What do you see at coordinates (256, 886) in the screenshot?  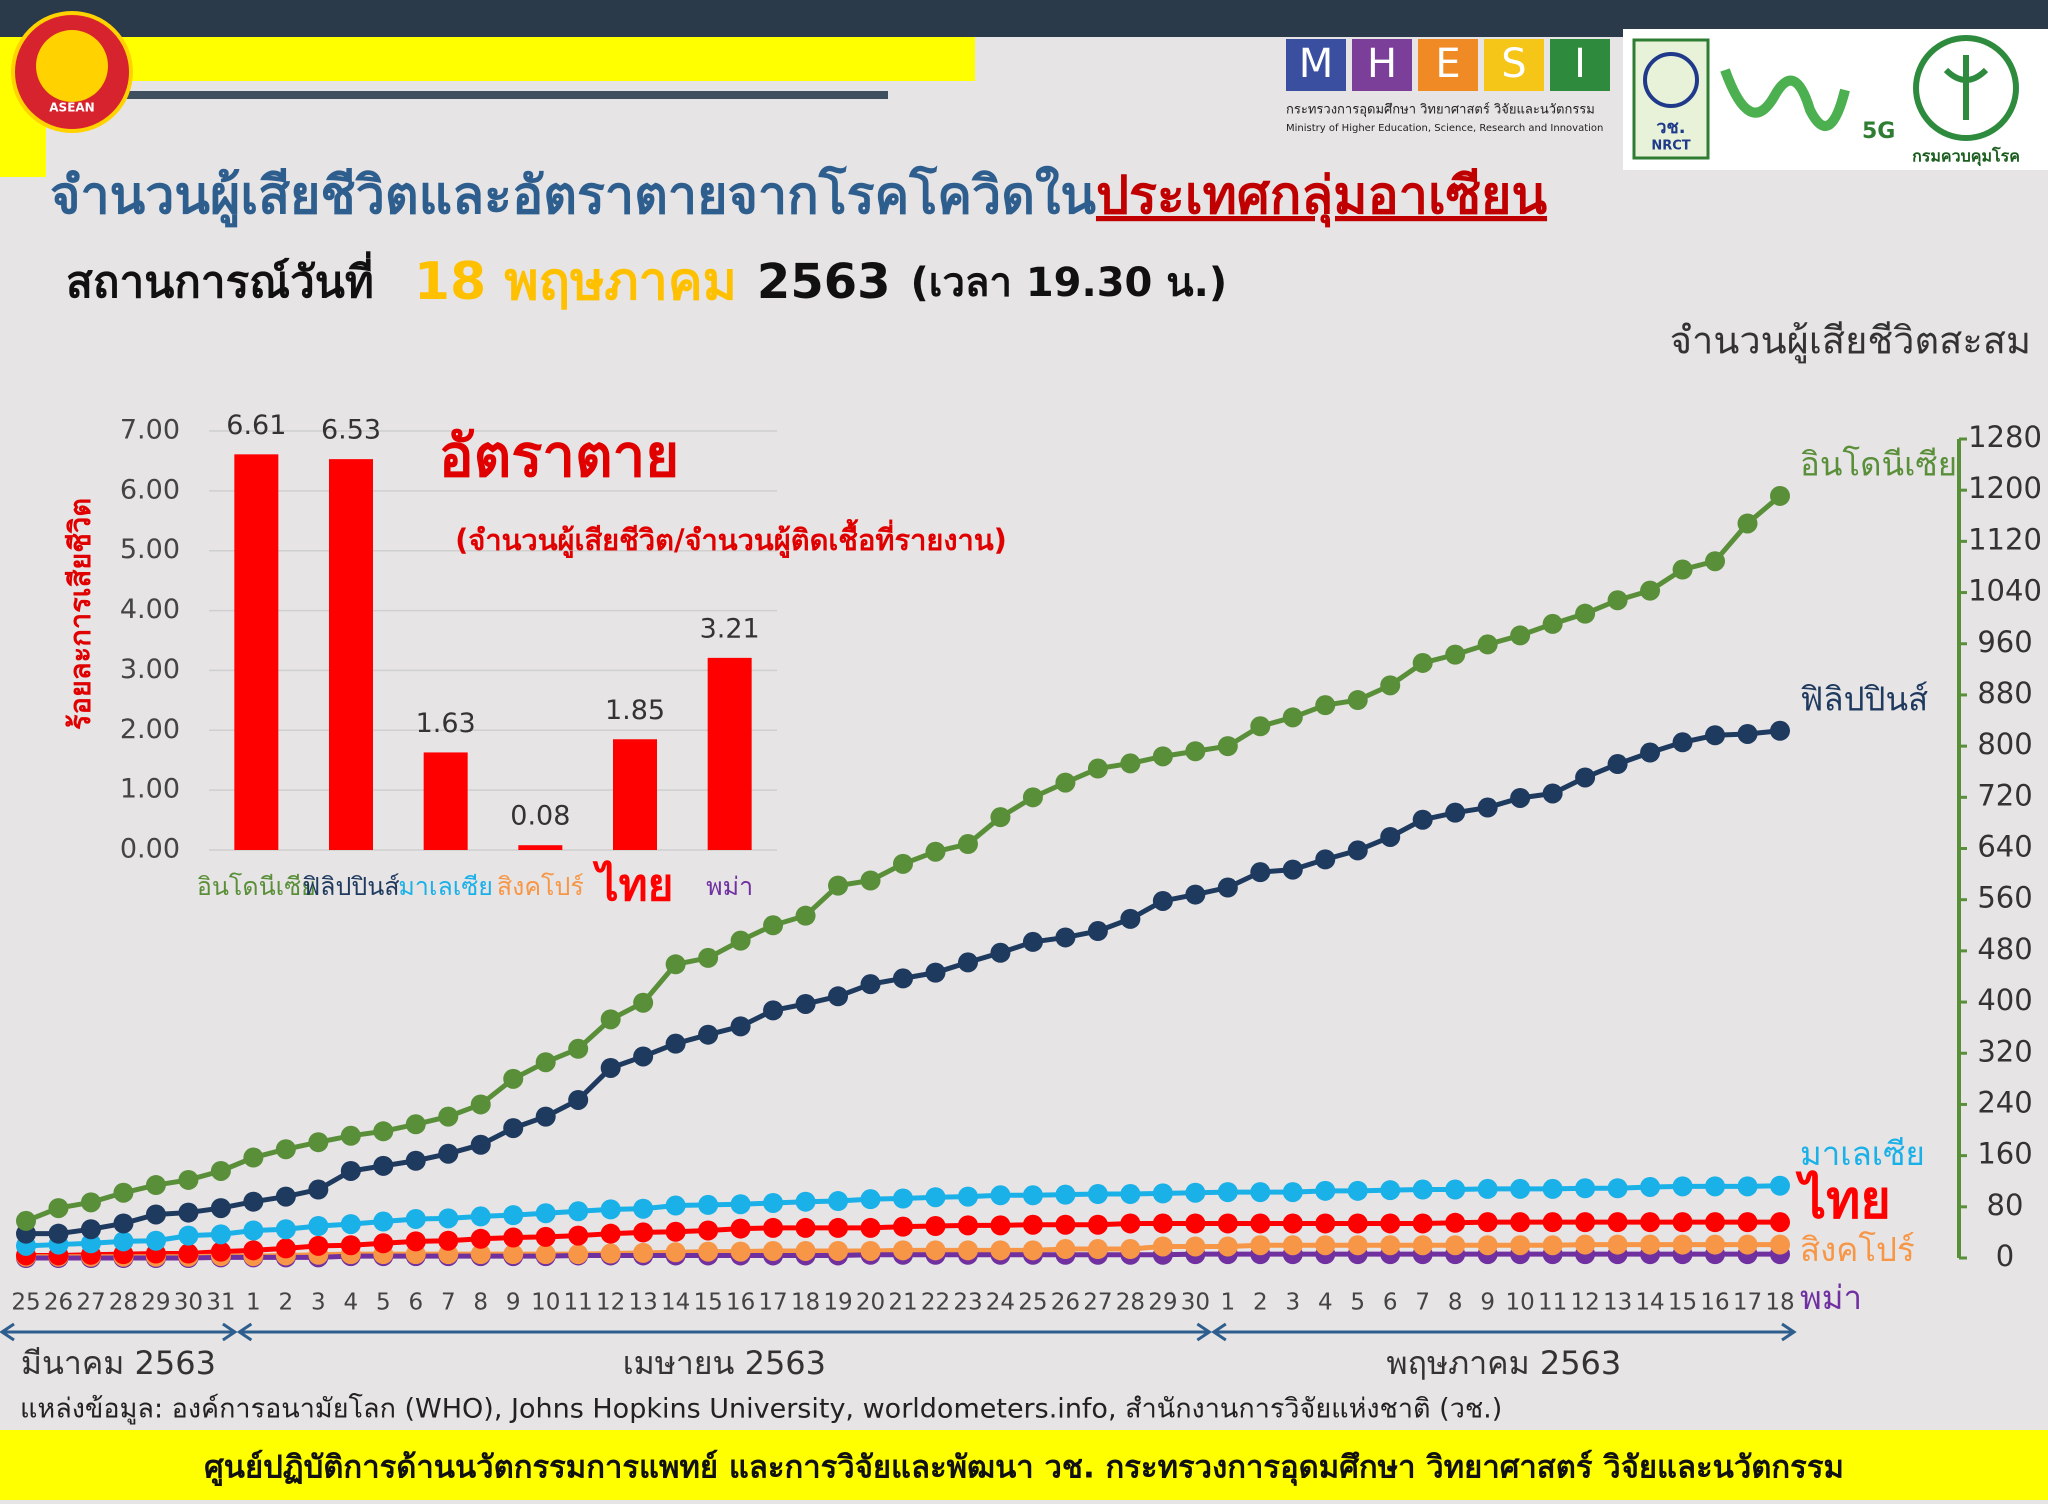 I see `x-tick-label: อินโดนีเซีย` at bounding box center [256, 886].